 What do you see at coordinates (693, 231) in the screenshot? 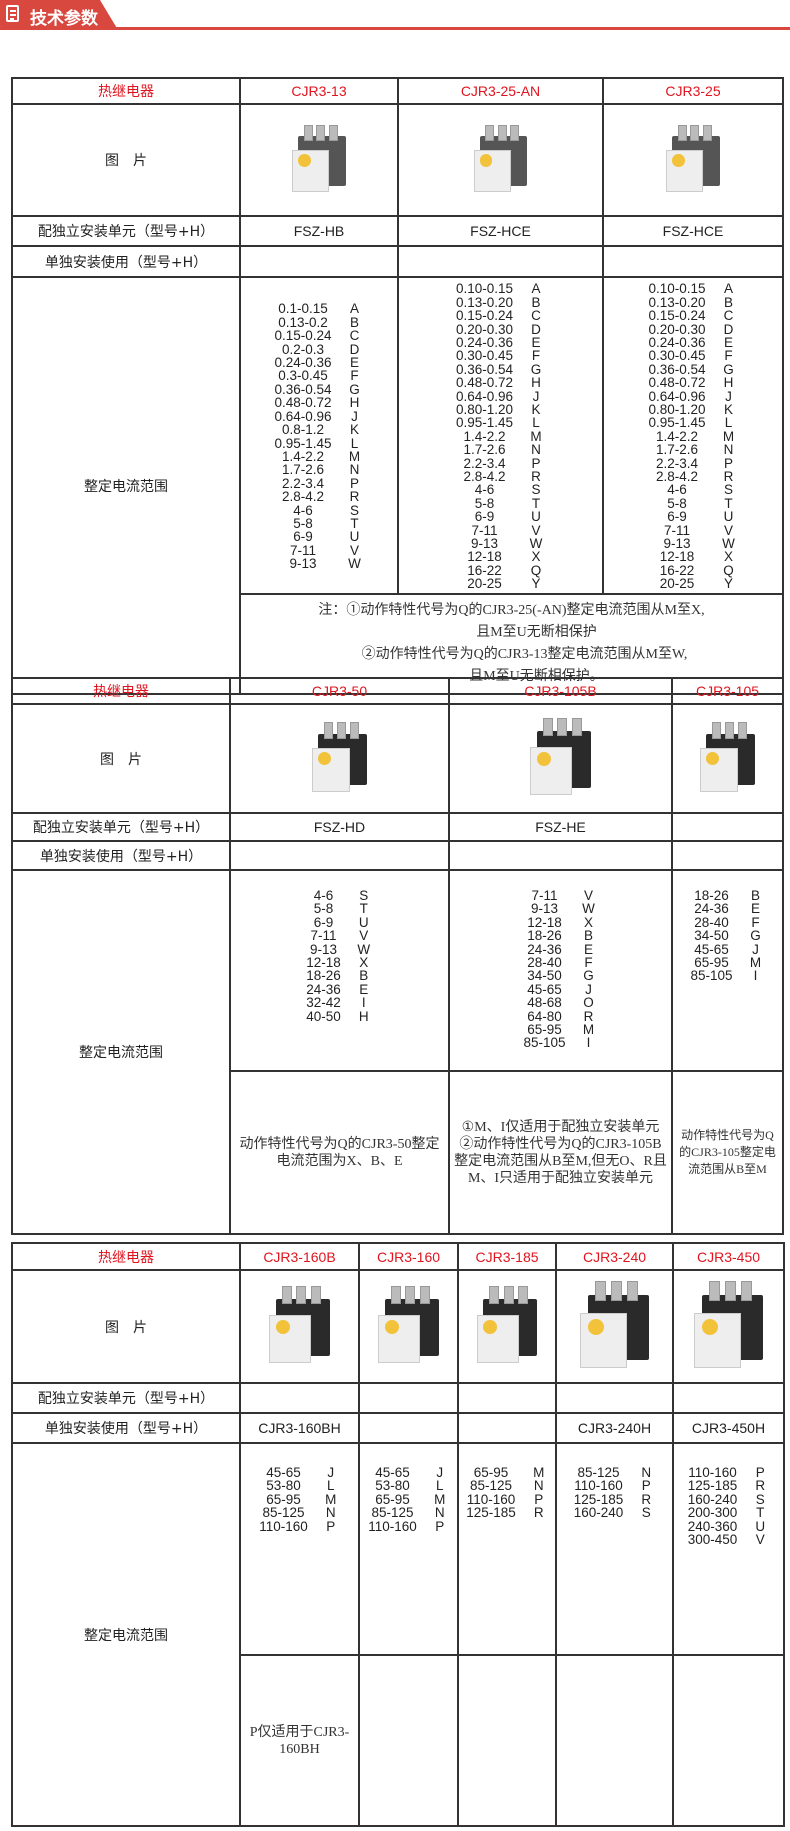
I see `unit-cell: FSZ-HCE` at bounding box center [693, 231].